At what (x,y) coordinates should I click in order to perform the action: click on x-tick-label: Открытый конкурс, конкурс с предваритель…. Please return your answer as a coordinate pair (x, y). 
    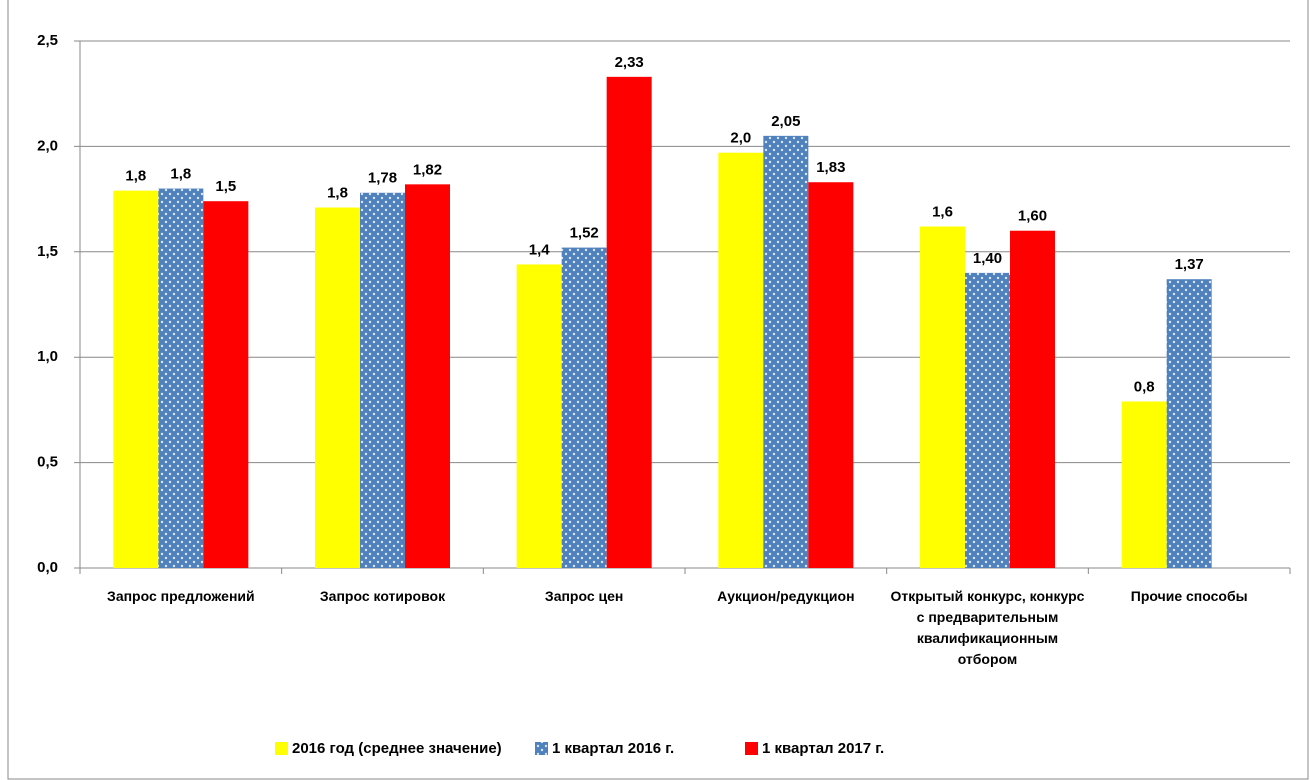
    Looking at the image, I should click on (987, 627).